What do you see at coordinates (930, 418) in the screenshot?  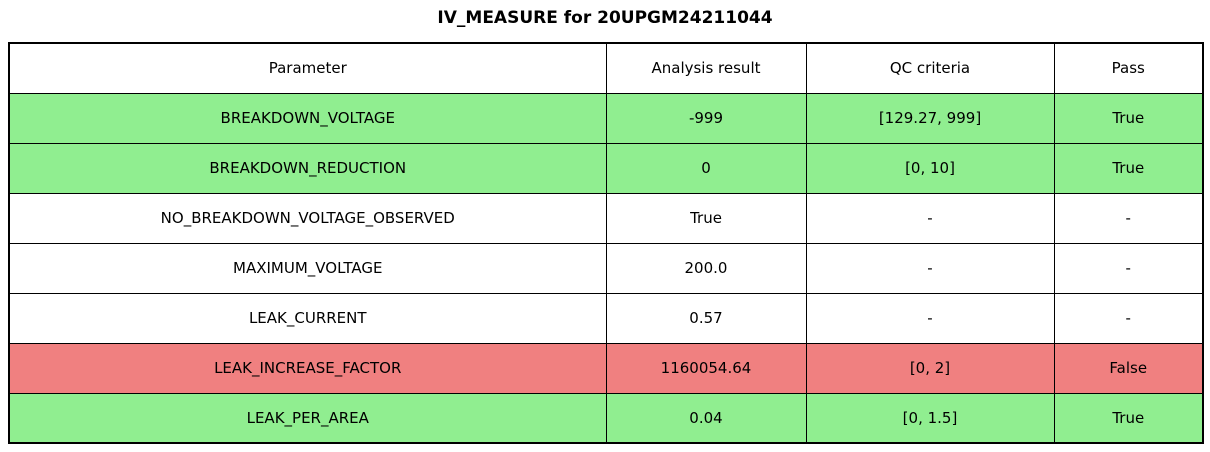 I see `qc-criteria-cell: [0, 1.5]` at bounding box center [930, 418].